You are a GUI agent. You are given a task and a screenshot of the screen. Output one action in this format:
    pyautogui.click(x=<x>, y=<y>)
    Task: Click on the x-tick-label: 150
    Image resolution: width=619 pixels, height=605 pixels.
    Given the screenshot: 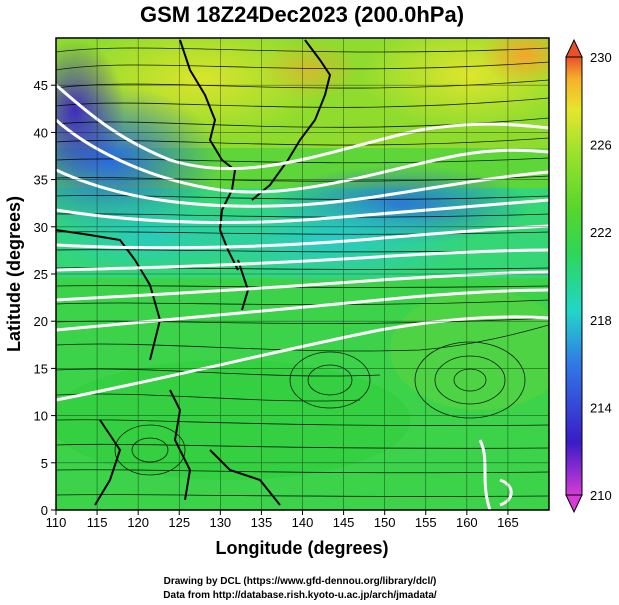 What is the action you would take?
    pyautogui.click(x=385, y=522)
    